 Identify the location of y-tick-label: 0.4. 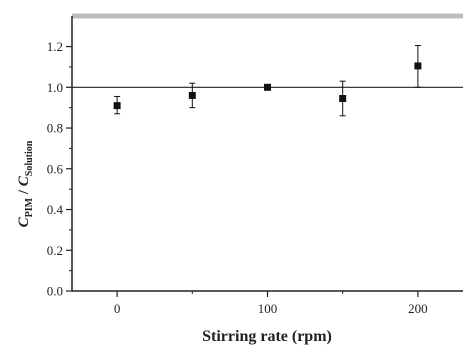
(55, 209).